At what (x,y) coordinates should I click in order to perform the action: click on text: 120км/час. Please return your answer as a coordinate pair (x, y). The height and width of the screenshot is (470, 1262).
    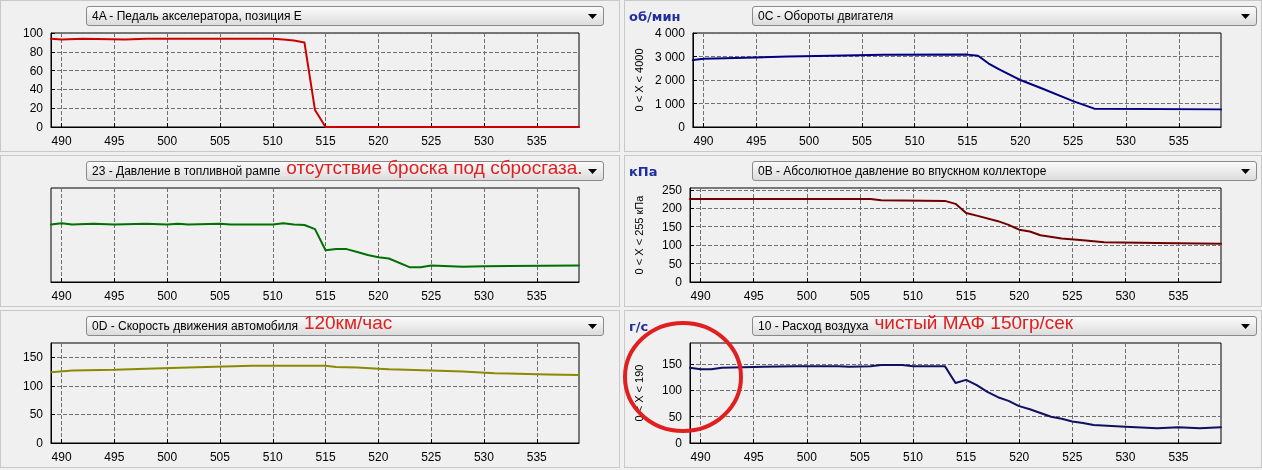
    Looking at the image, I should click on (348, 323).